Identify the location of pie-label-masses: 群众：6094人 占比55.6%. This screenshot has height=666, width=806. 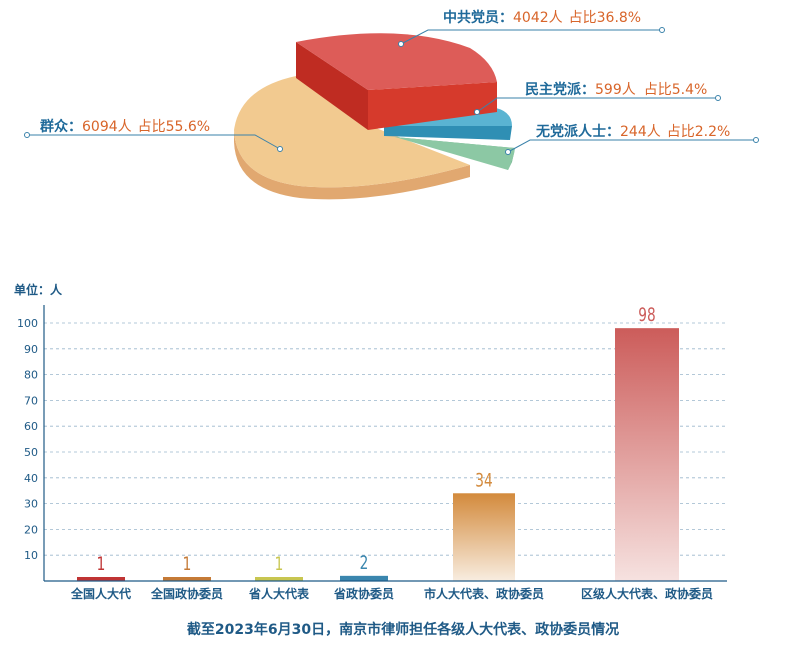
(124, 126).